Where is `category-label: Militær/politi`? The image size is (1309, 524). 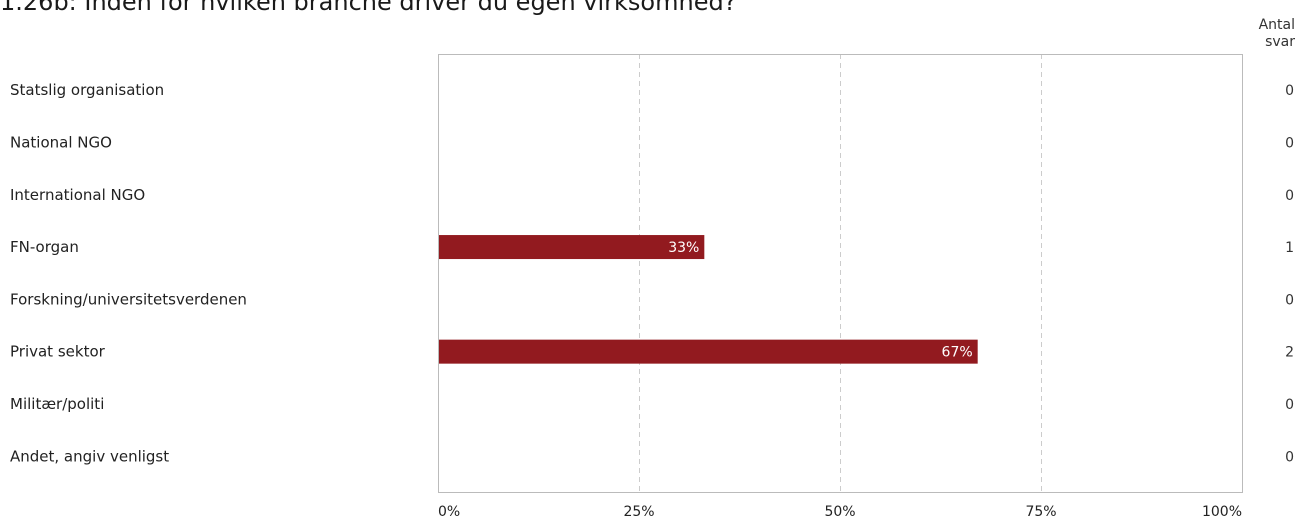 category-label: Militær/politi is located at coordinates (57, 404).